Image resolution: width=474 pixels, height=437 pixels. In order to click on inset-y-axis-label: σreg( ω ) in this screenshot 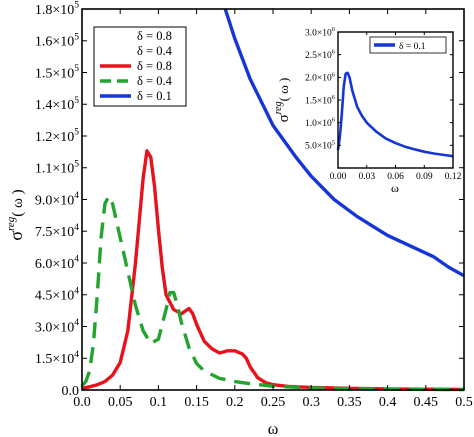, I will do `click(282, 100)`.